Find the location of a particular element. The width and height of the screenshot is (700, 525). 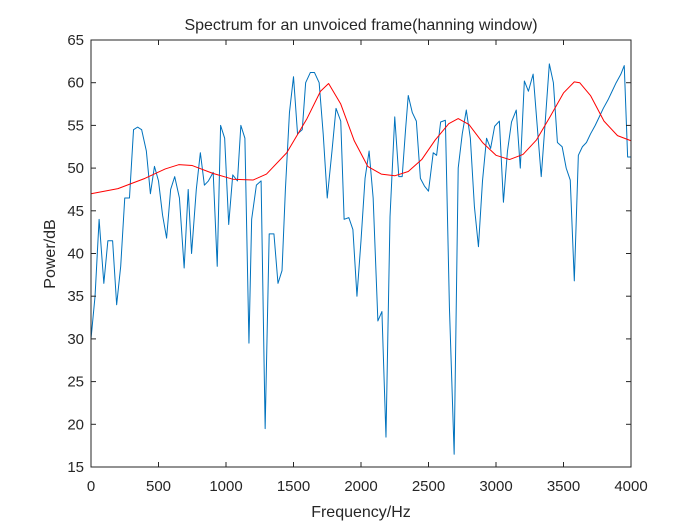

y-tick-label: 65 is located at coordinates (75, 40).